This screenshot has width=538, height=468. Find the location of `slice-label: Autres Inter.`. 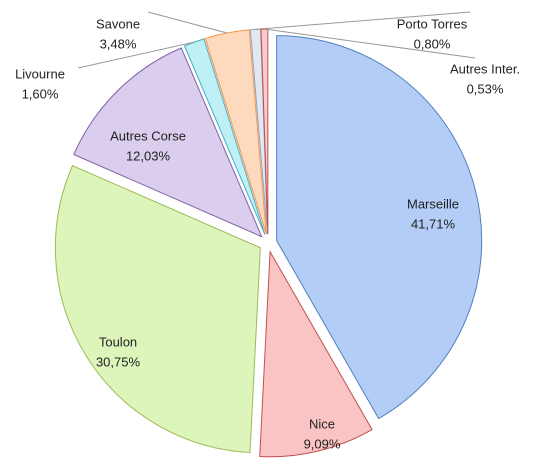

slice-label: Autres Inter. is located at coordinates (485, 68).